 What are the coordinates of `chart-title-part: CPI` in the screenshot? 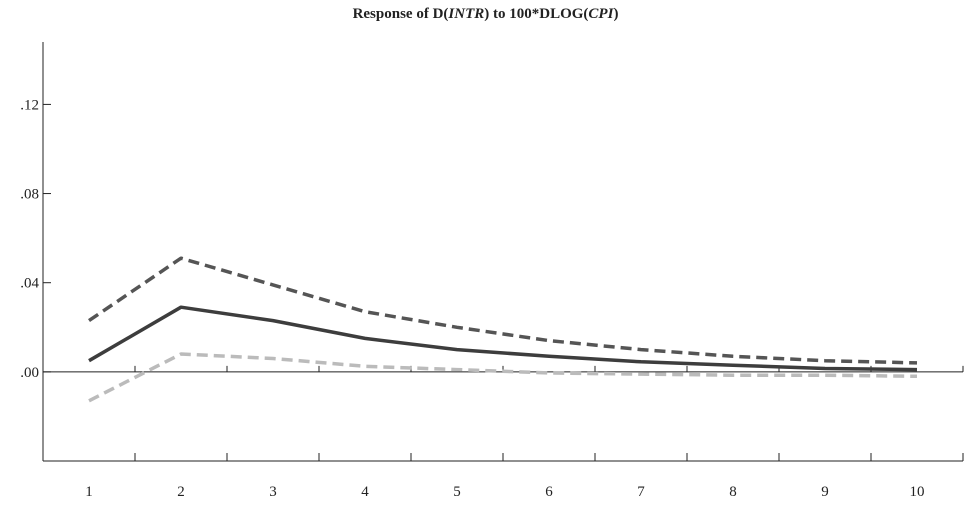 It's located at (601, 14).